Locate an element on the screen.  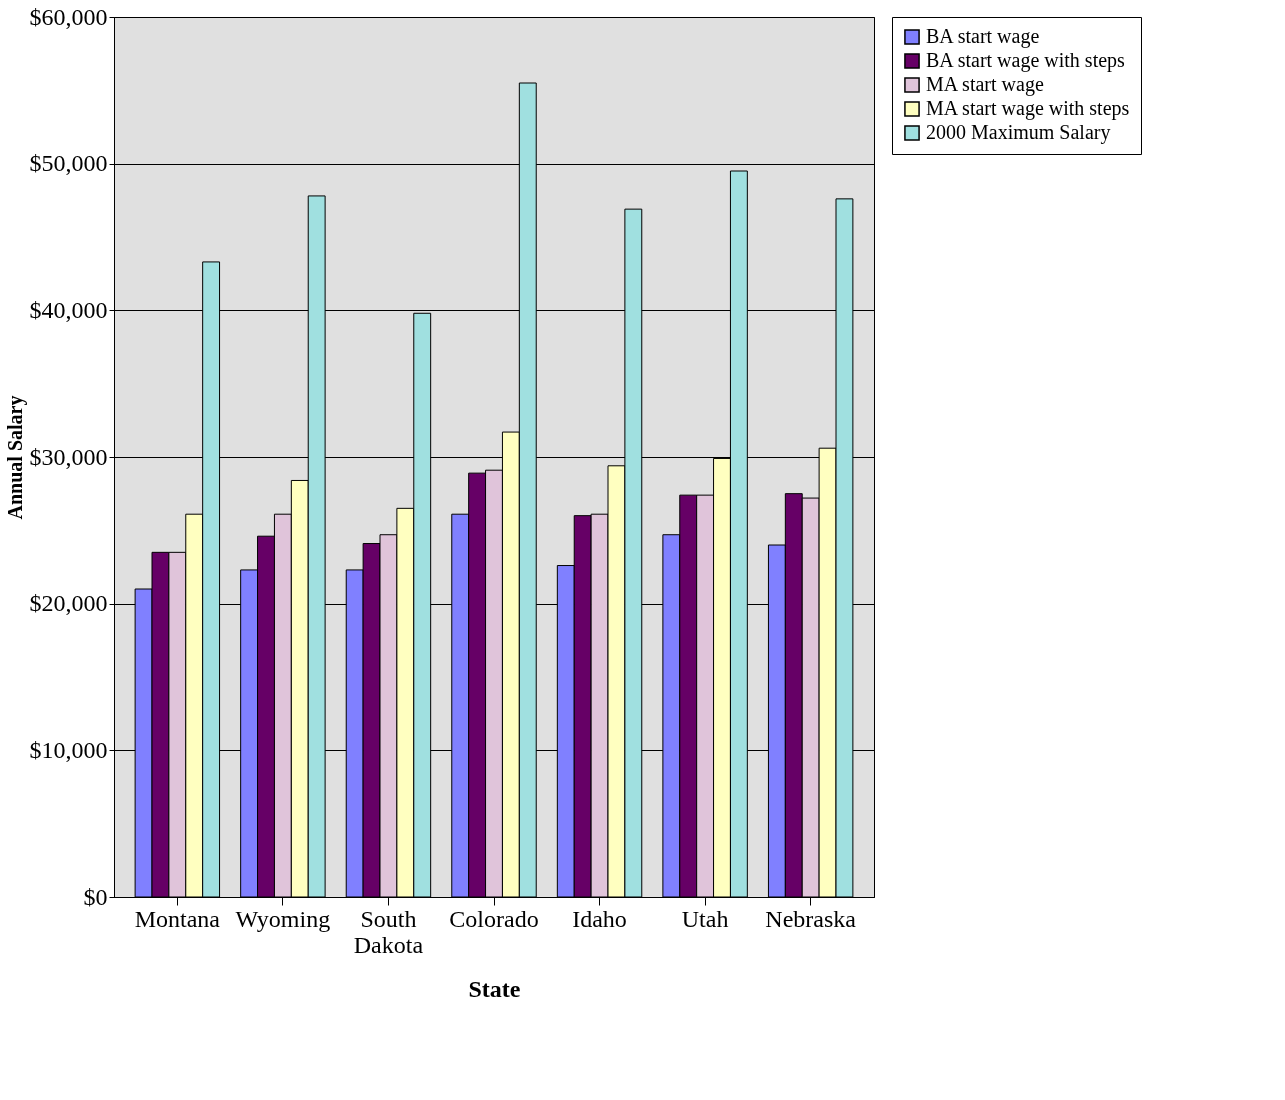
y-tick-label: $40,000 is located at coordinates (68, 309).